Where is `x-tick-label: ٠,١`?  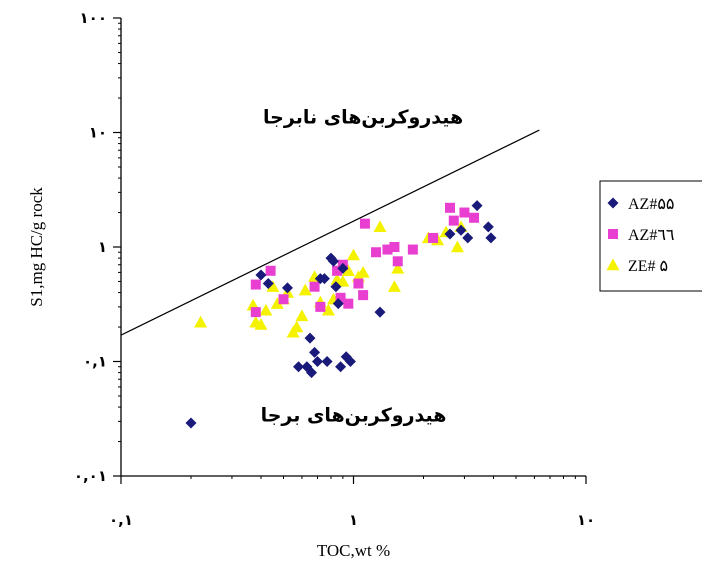
x-tick-label: ٠,١ is located at coordinates (121, 520).